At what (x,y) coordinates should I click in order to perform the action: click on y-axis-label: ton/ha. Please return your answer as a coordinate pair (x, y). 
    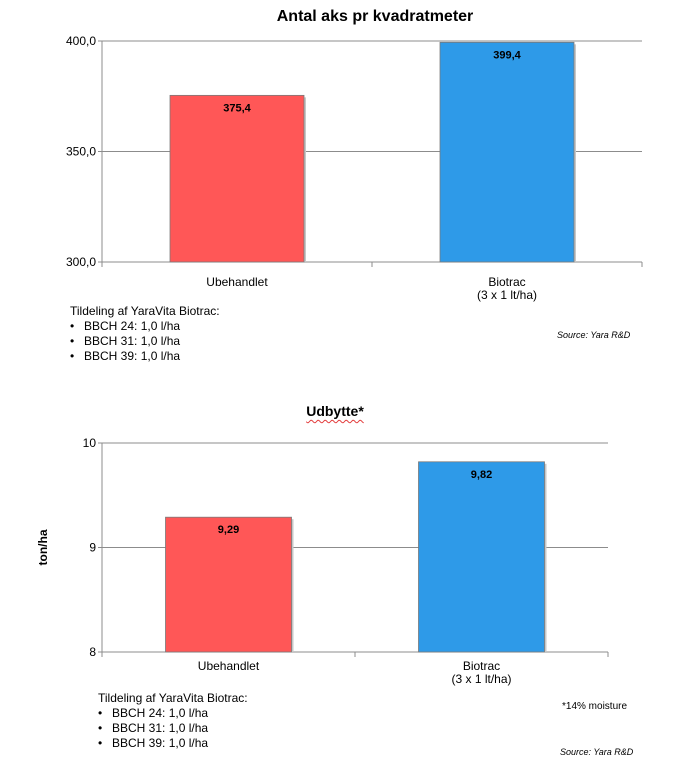
    Looking at the image, I should click on (43, 547).